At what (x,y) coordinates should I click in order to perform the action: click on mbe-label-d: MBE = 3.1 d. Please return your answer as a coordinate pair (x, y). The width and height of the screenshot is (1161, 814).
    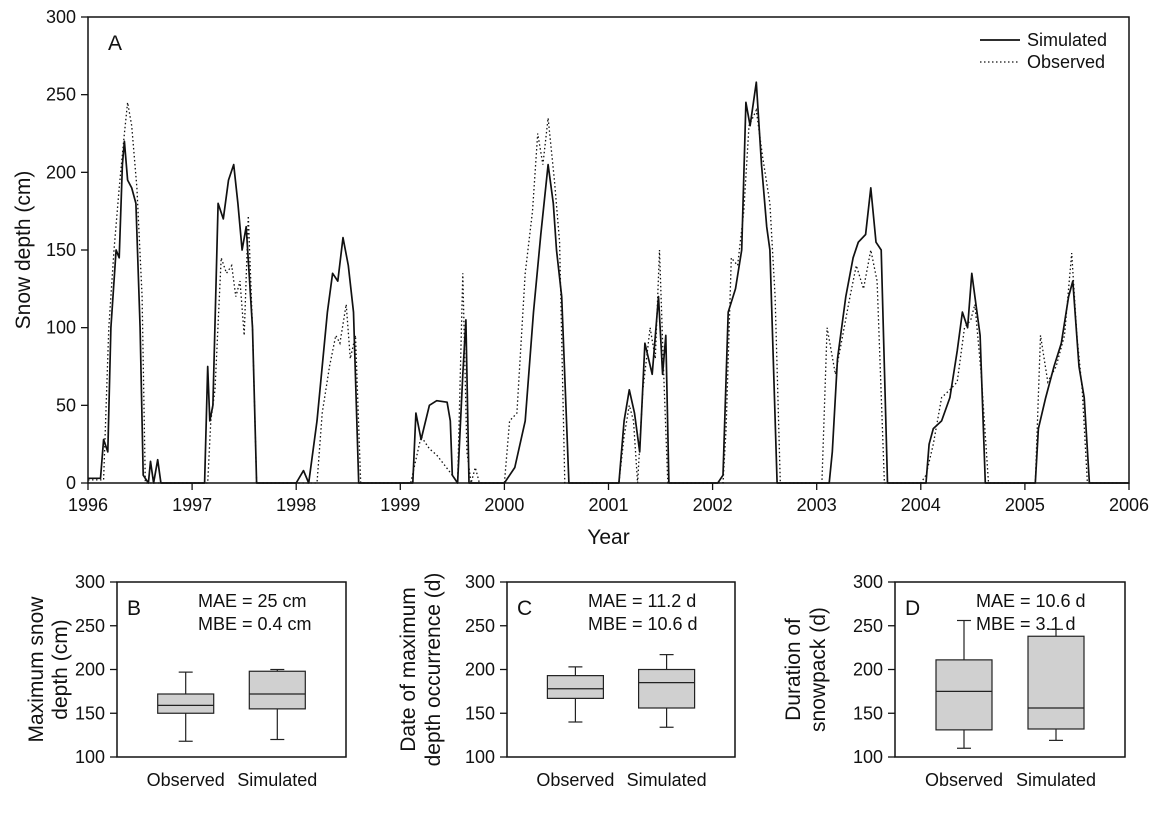
    Looking at the image, I should click on (1026, 624).